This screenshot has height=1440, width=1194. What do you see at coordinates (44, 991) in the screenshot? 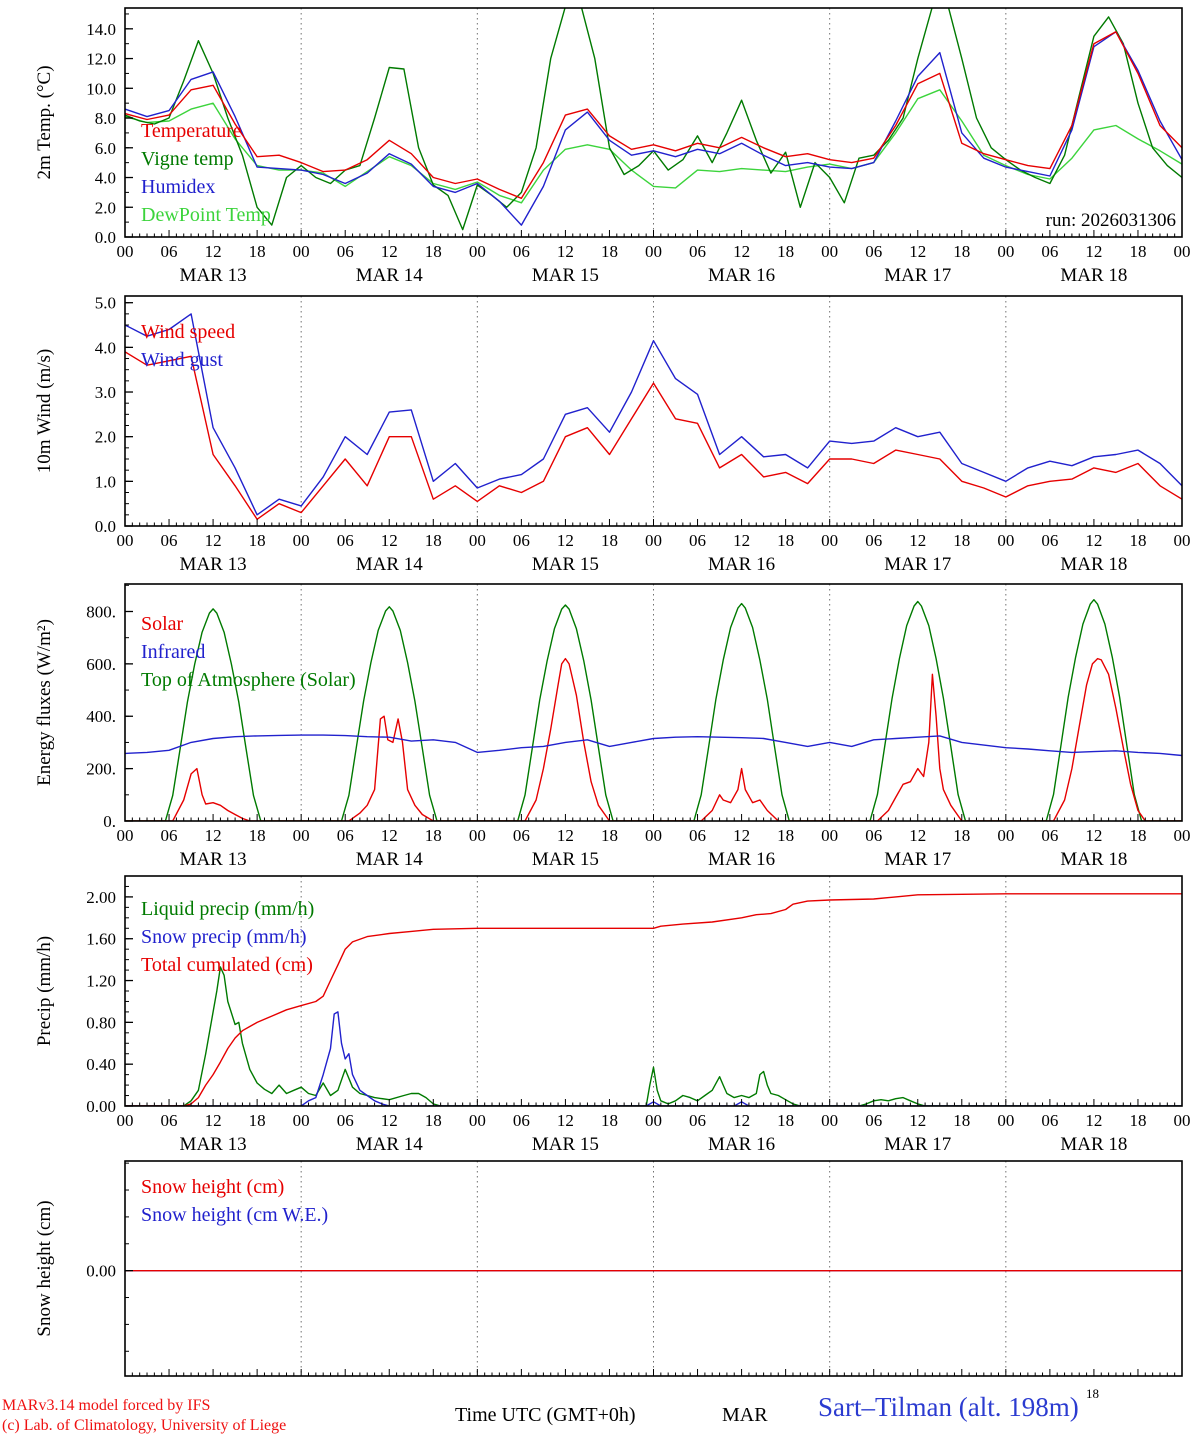
I see `y-axis-title-precip: Precip (mm/h)` at bounding box center [44, 991].